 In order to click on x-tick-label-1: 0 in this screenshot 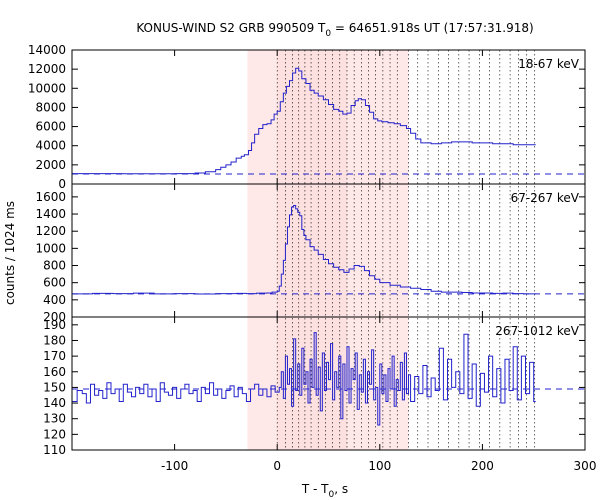, I will do `click(277, 466)`.